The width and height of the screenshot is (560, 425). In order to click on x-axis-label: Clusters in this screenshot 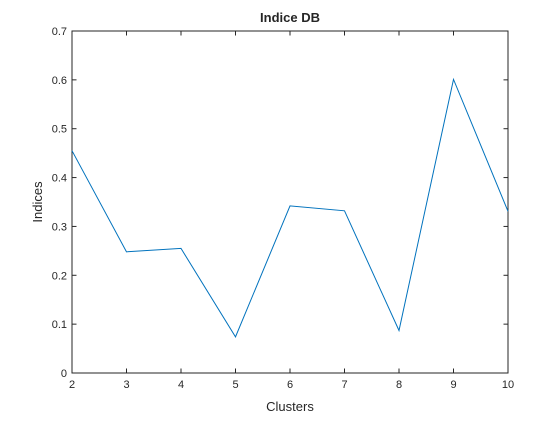, I will do `click(290, 406)`.